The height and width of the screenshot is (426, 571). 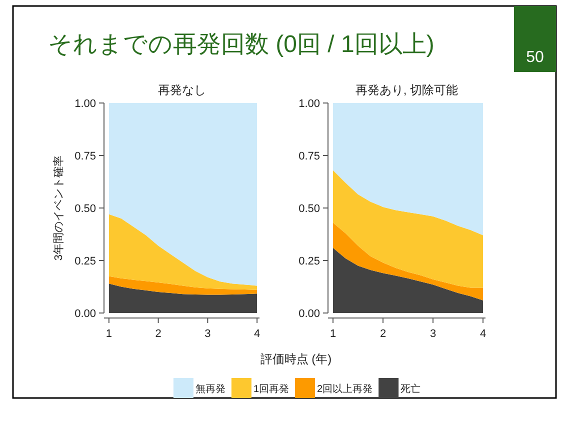 I want to click on chart-title: 再発なし, so click(x=182, y=90).